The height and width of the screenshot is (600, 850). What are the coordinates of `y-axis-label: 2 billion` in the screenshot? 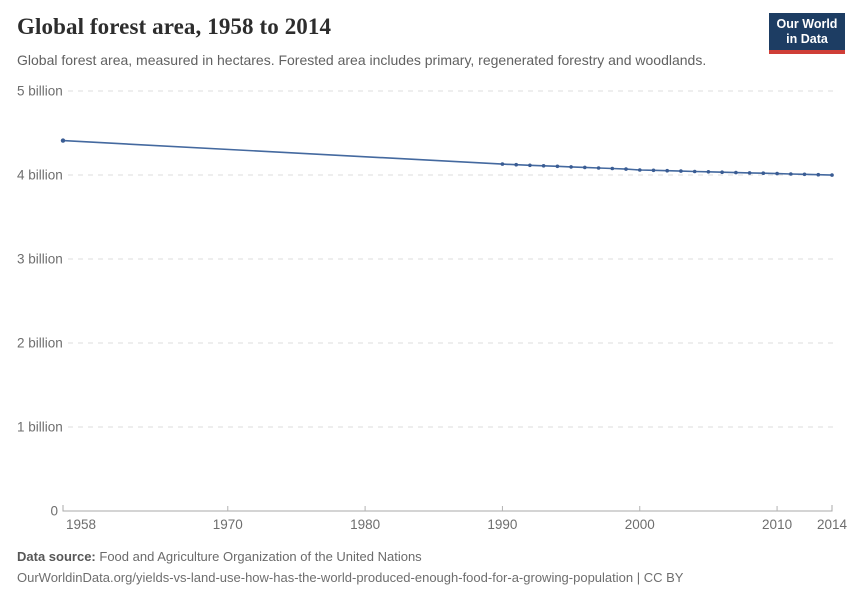 It's located at (40, 343).